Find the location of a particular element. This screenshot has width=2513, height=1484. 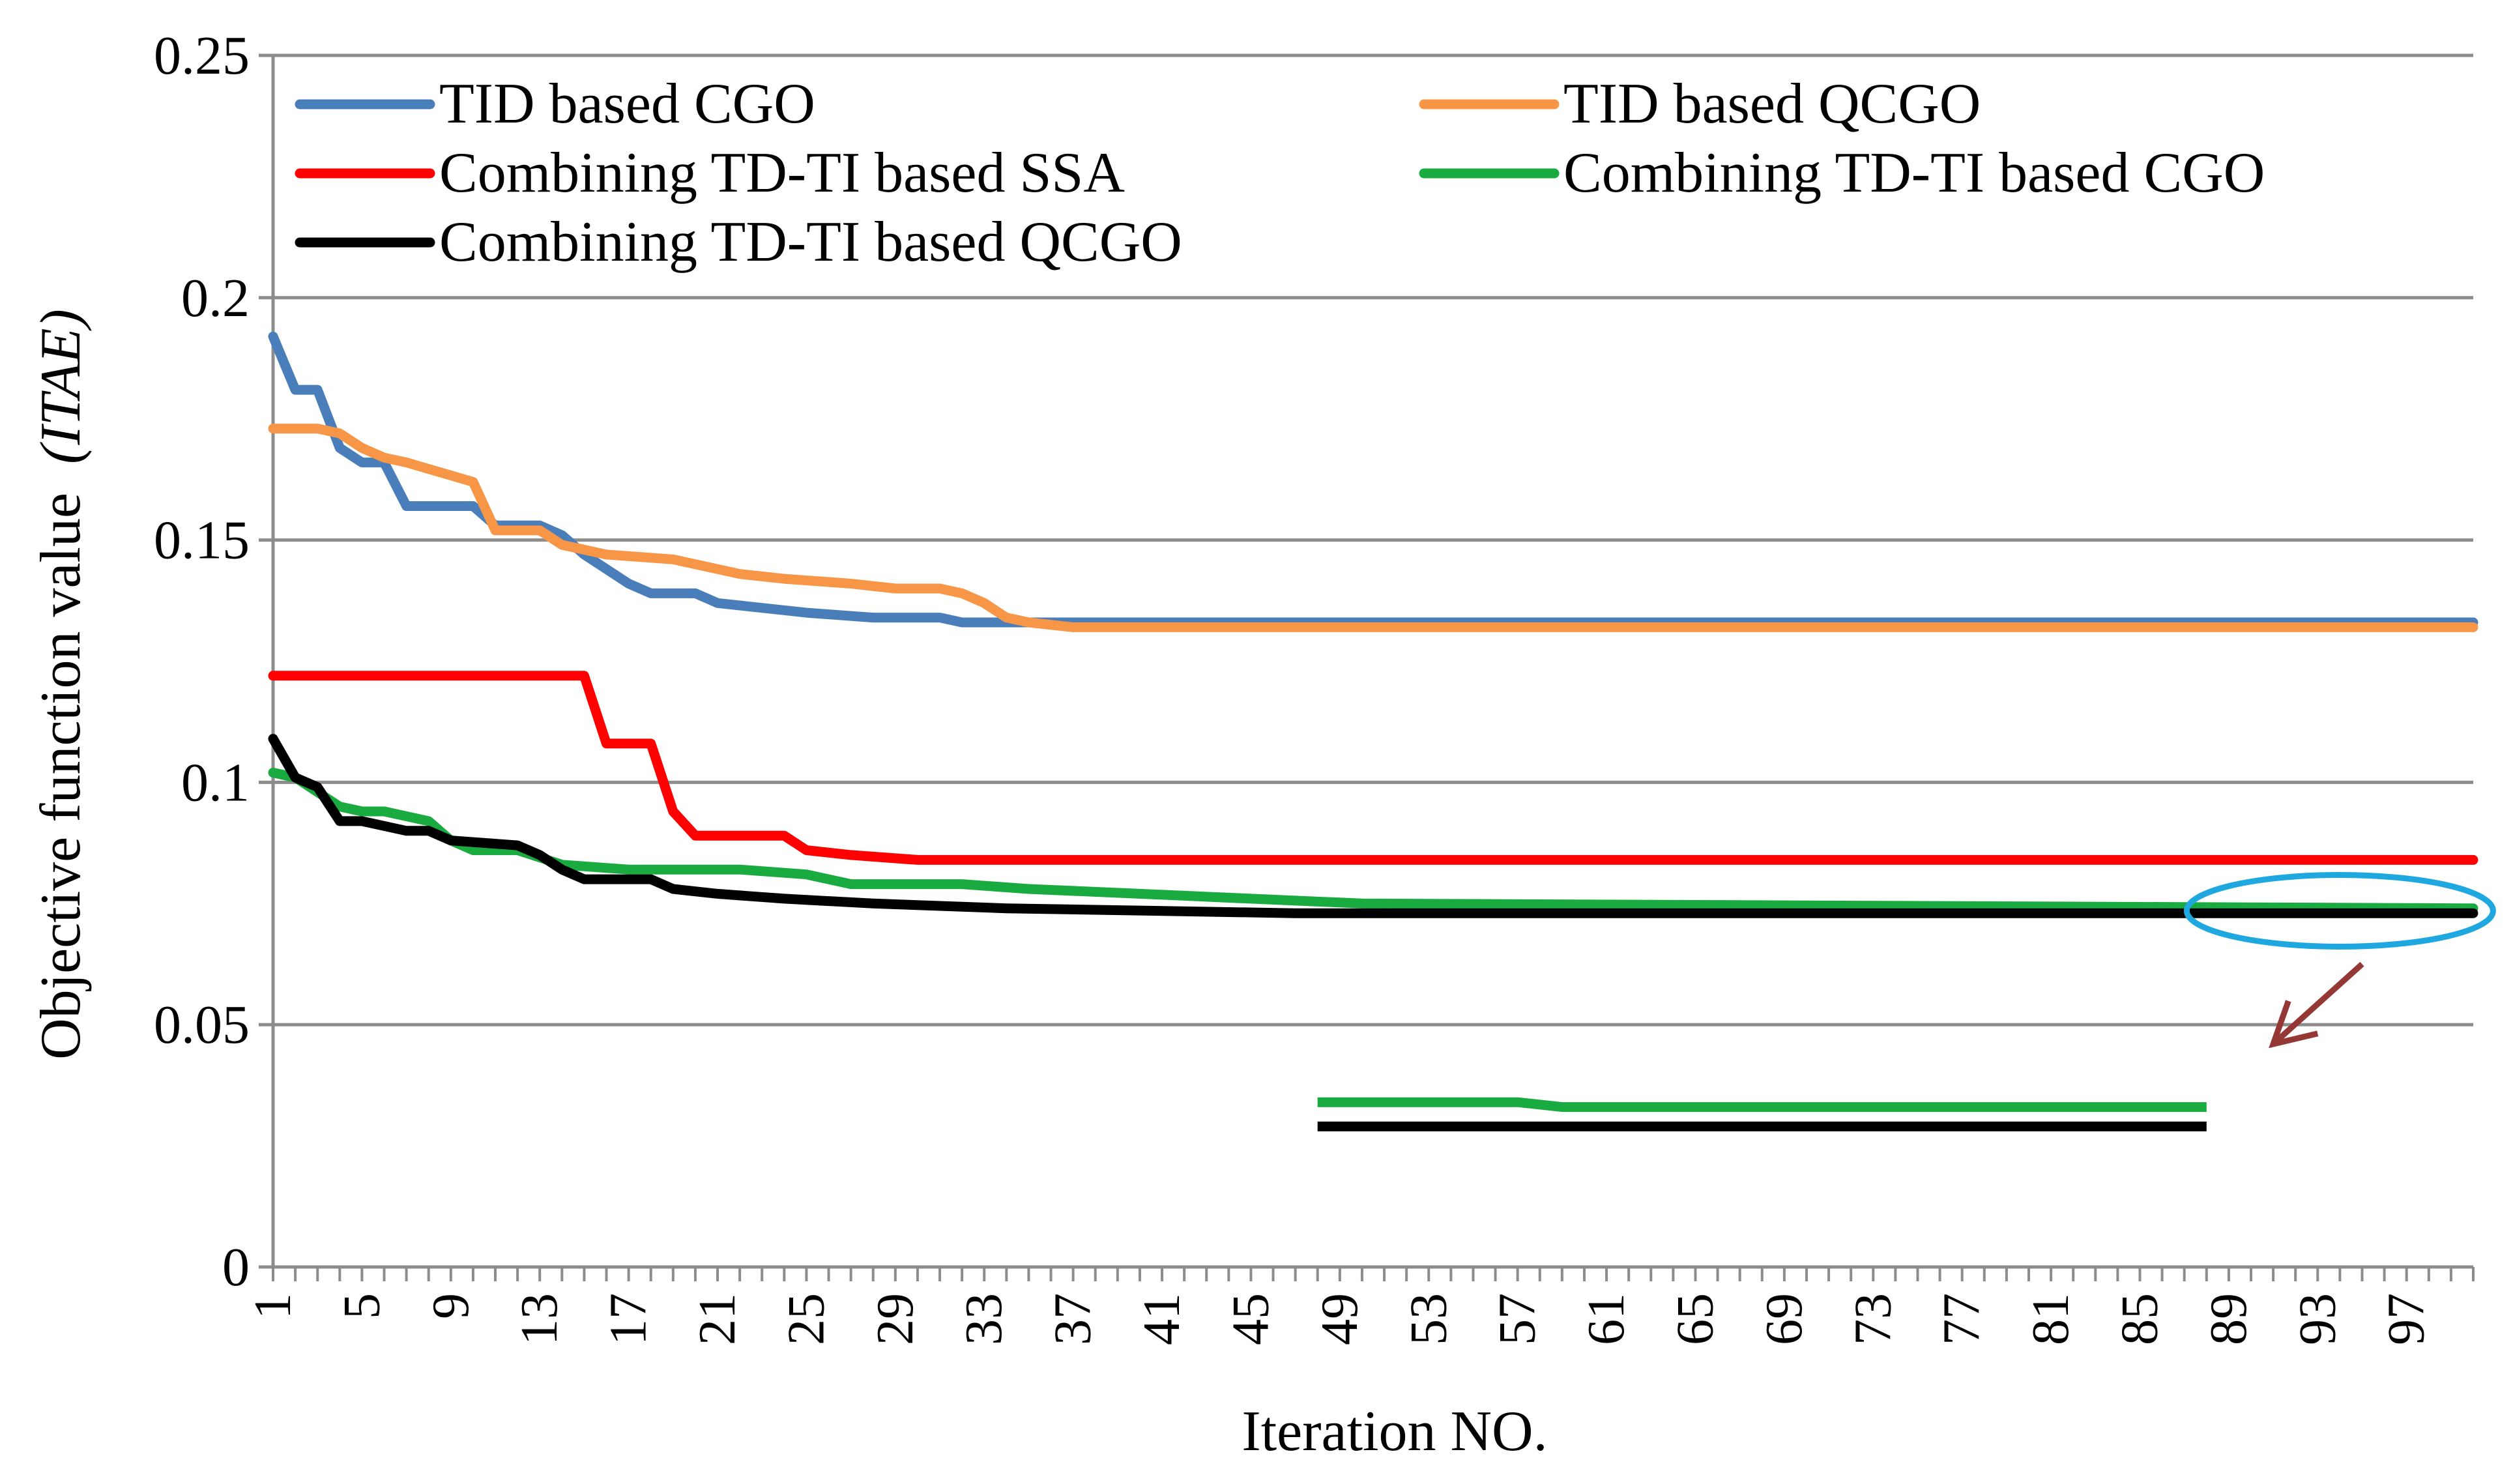

x-tick-label: 81 is located at coordinates (2051, 1319).